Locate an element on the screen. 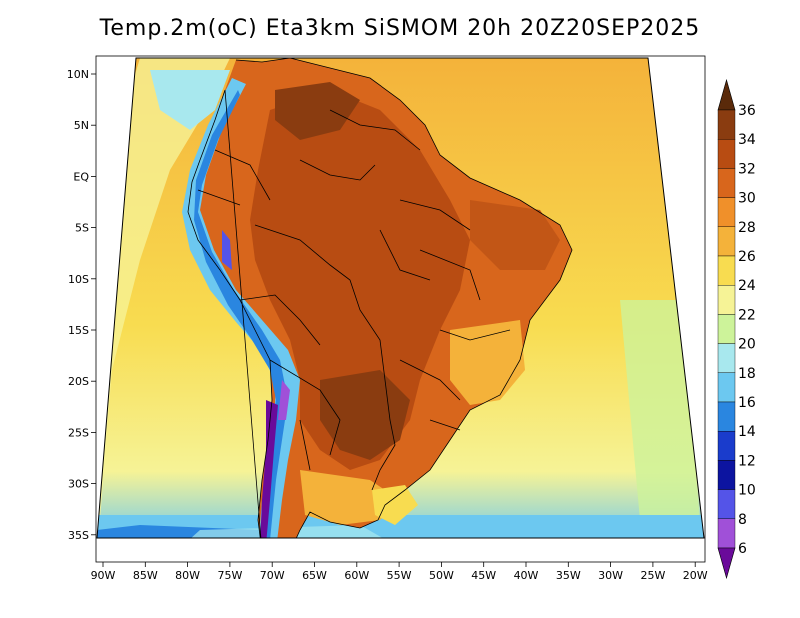 Image resolution: width=800 pixels, height=618 pixels. colorbar-label: 30 is located at coordinates (747, 199).